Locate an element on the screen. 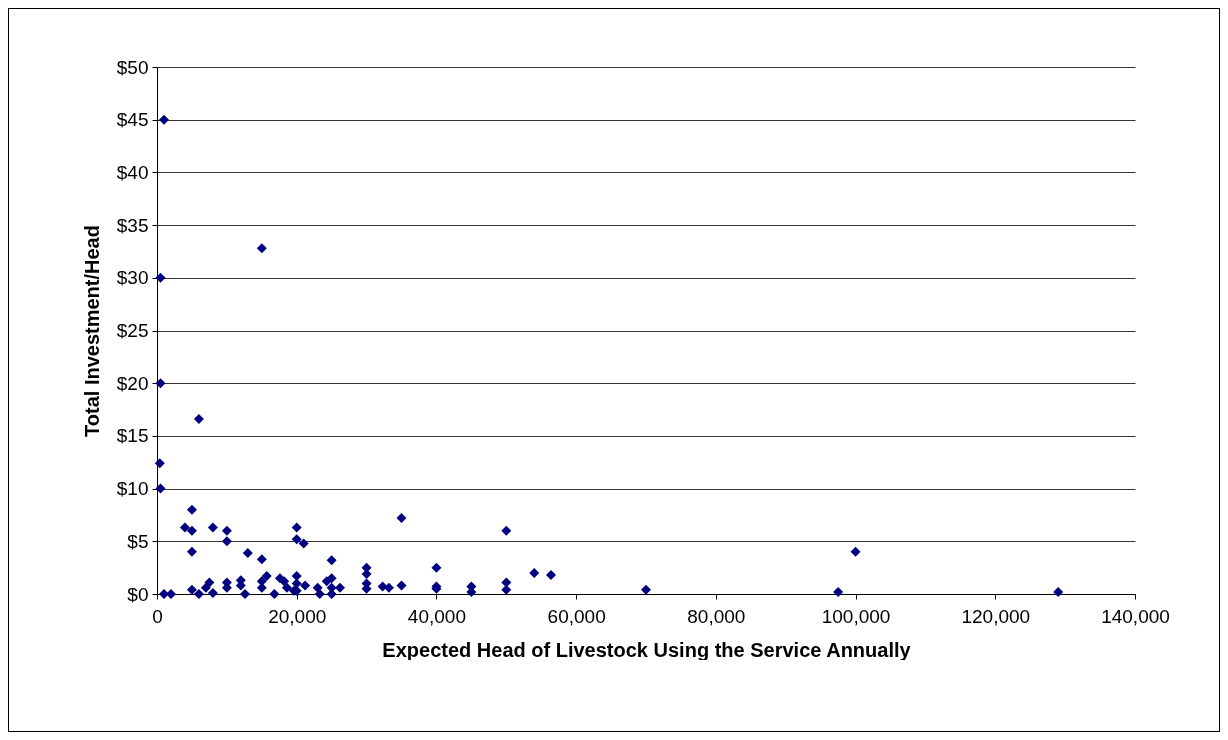 This screenshot has width=1228, height=740. x-tick-label: 40,000 is located at coordinates (436, 616).